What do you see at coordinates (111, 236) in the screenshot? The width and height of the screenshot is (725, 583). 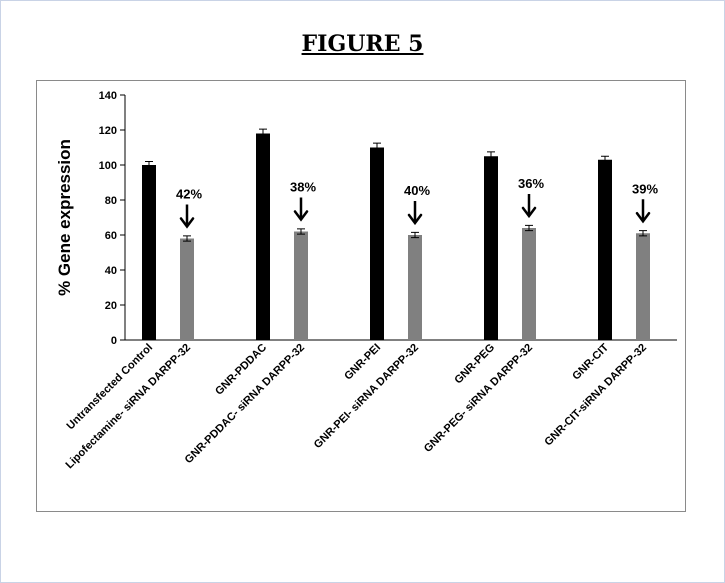 I see `y-tick-label: 60` at bounding box center [111, 236].